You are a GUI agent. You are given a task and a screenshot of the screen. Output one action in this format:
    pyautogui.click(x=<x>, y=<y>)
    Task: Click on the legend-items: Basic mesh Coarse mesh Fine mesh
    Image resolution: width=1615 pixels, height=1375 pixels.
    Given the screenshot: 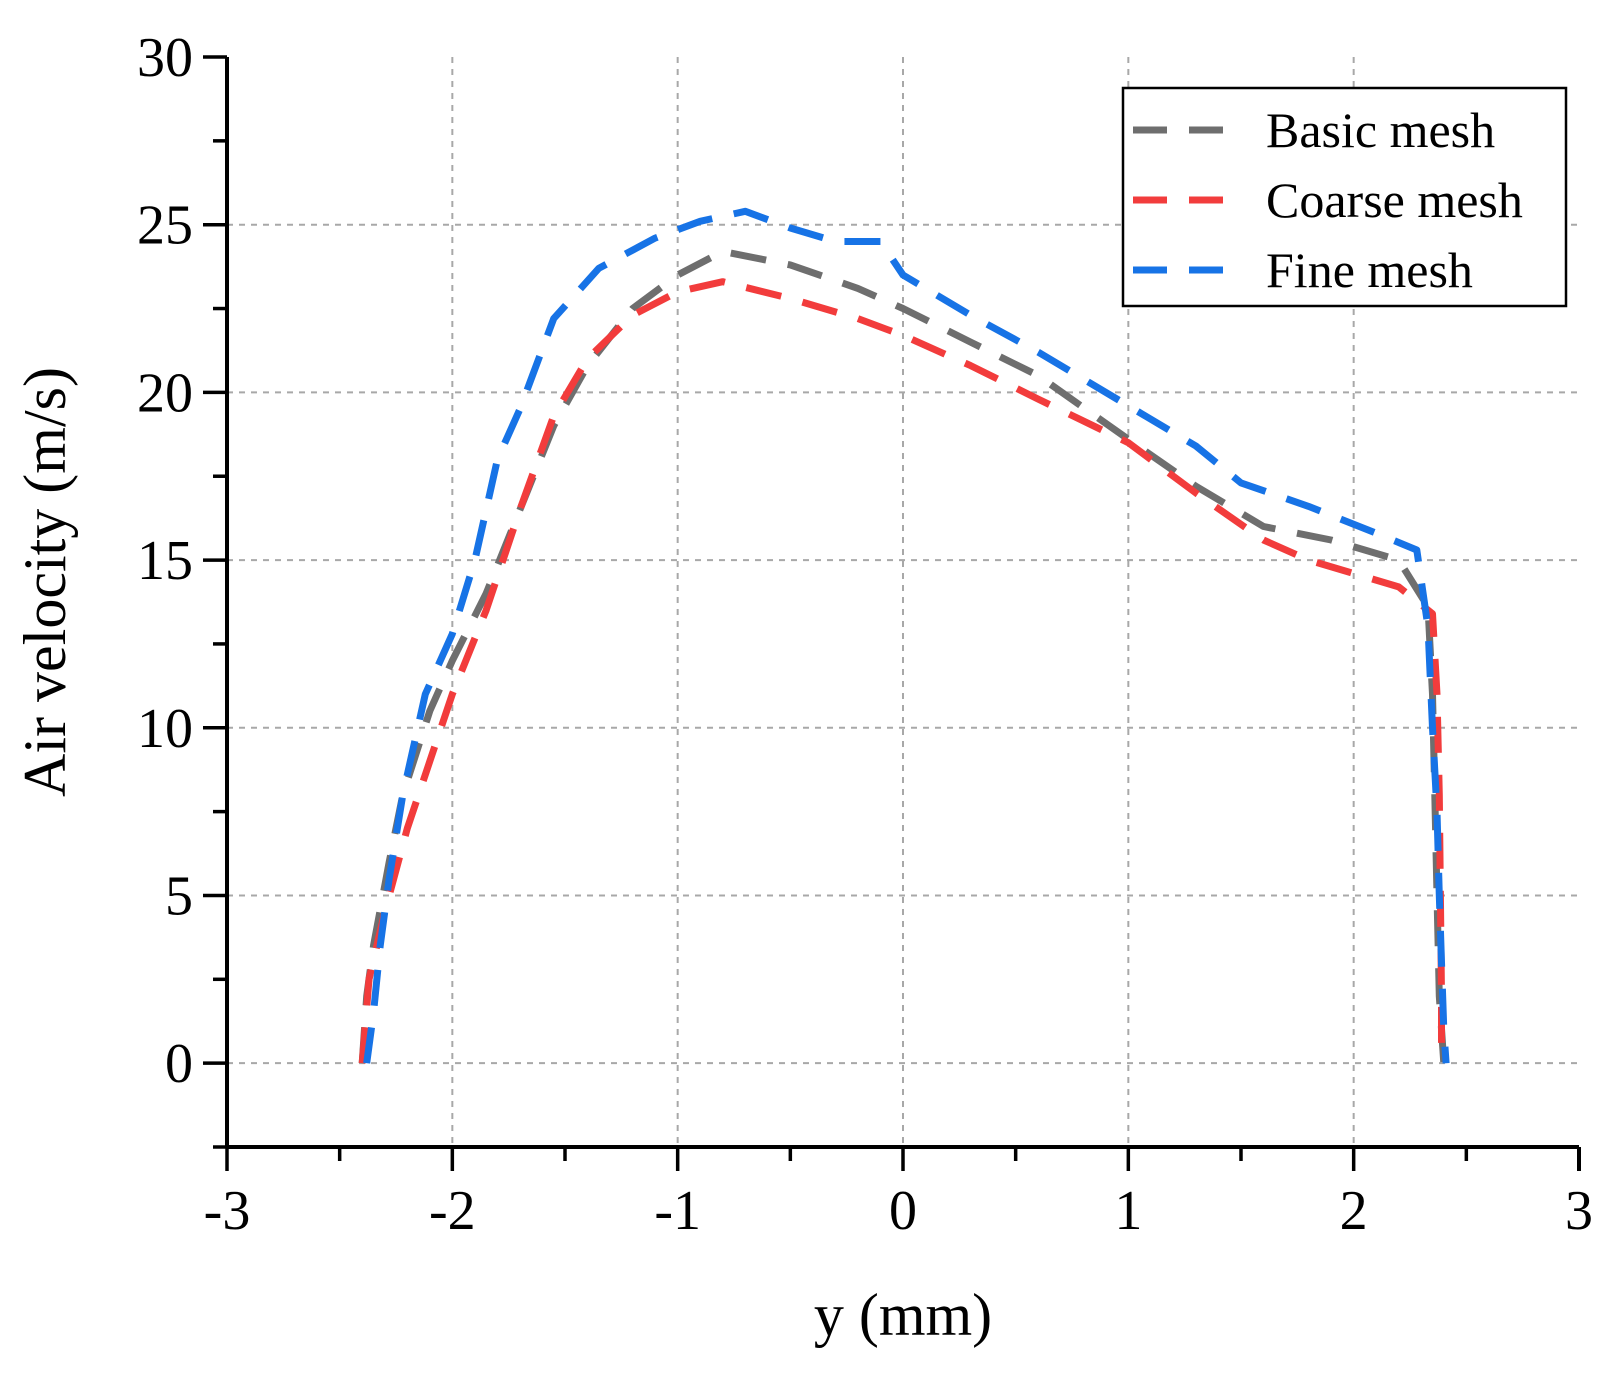 What is the action you would take?
    pyautogui.click(x=1328, y=200)
    